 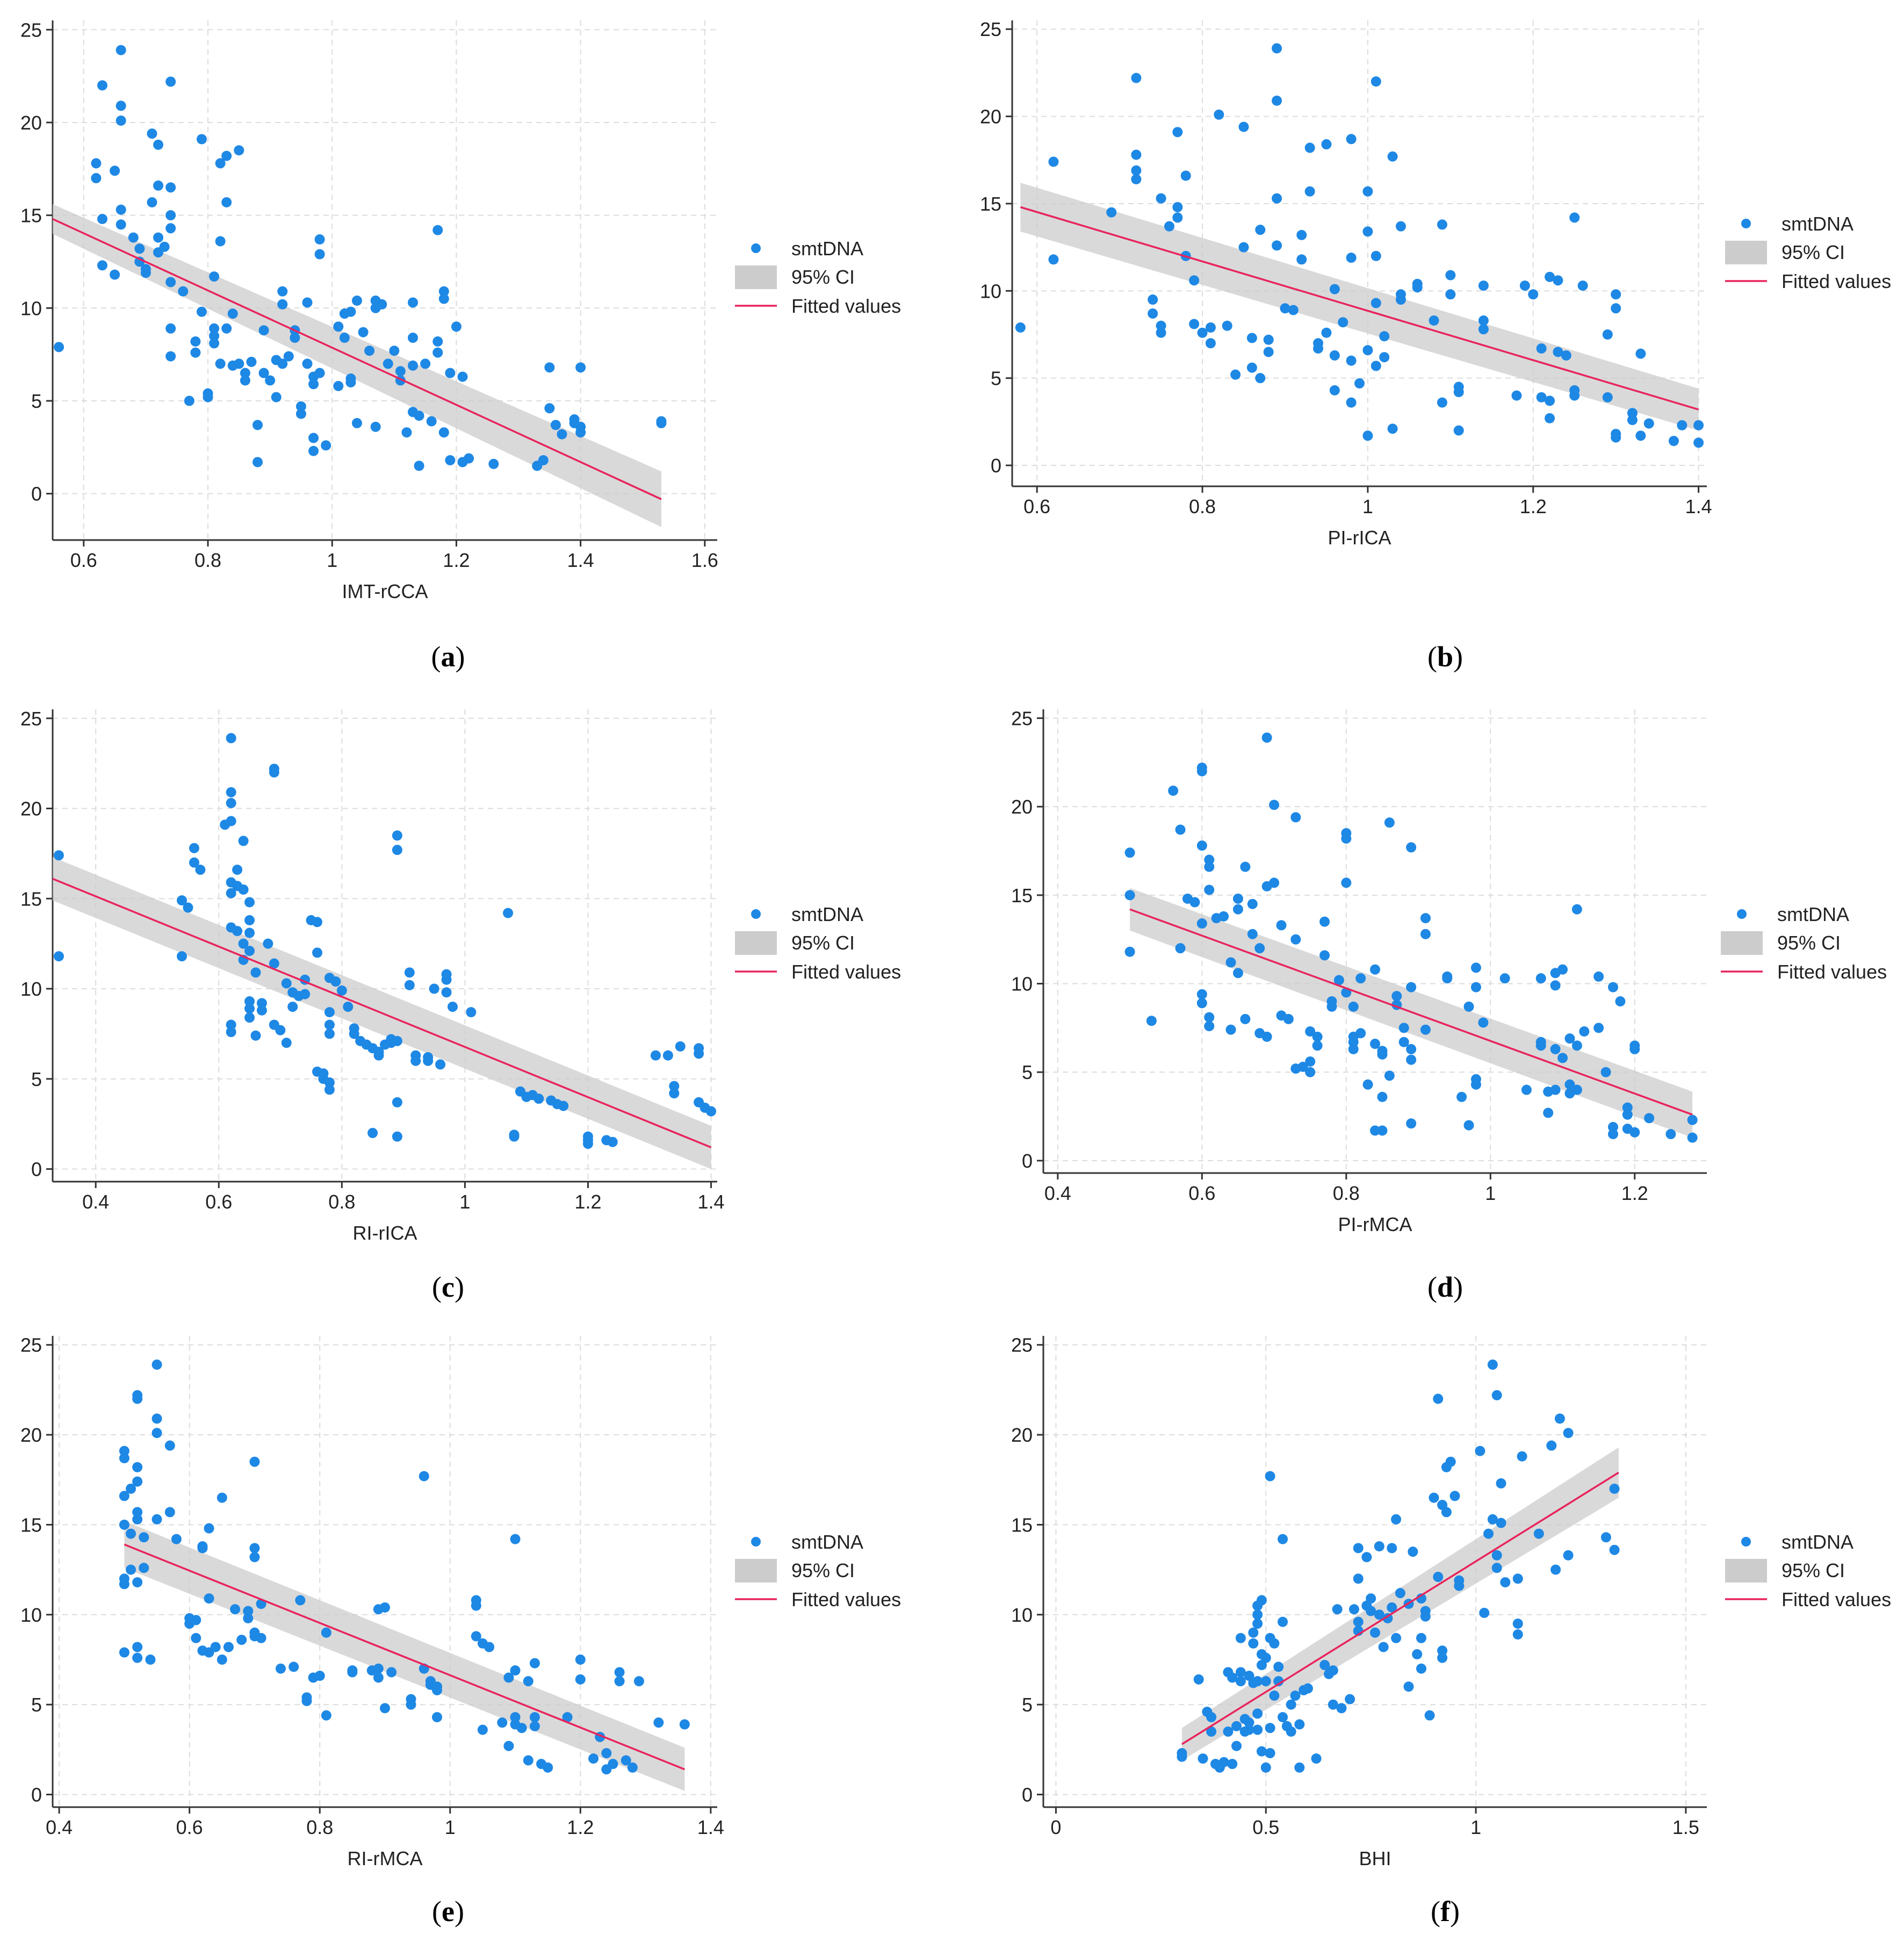 What do you see at coordinates (846, 306) in the screenshot?
I see `legend-label-fitted: Fitted values` at bounding box center [846, 306].